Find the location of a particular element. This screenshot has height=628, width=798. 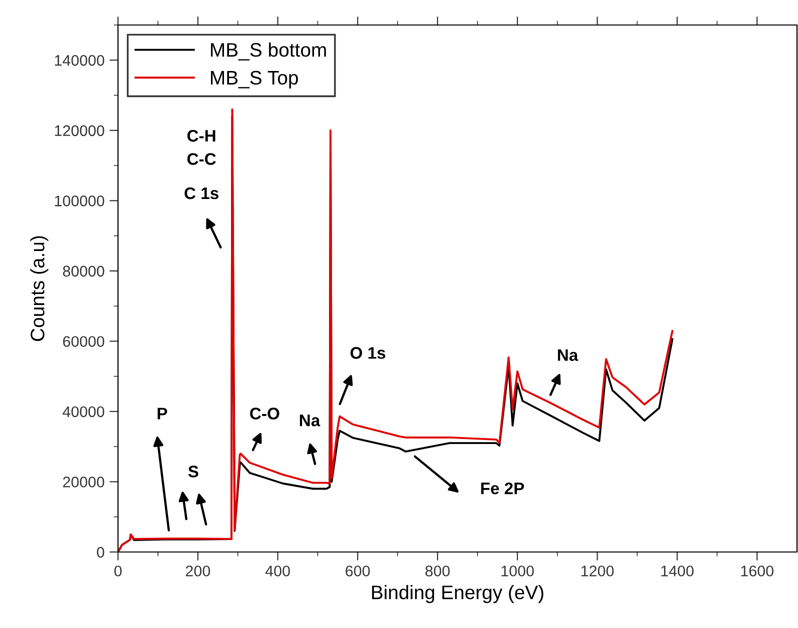

y-tick-label: 100000 is located at coordinates (79, 201).